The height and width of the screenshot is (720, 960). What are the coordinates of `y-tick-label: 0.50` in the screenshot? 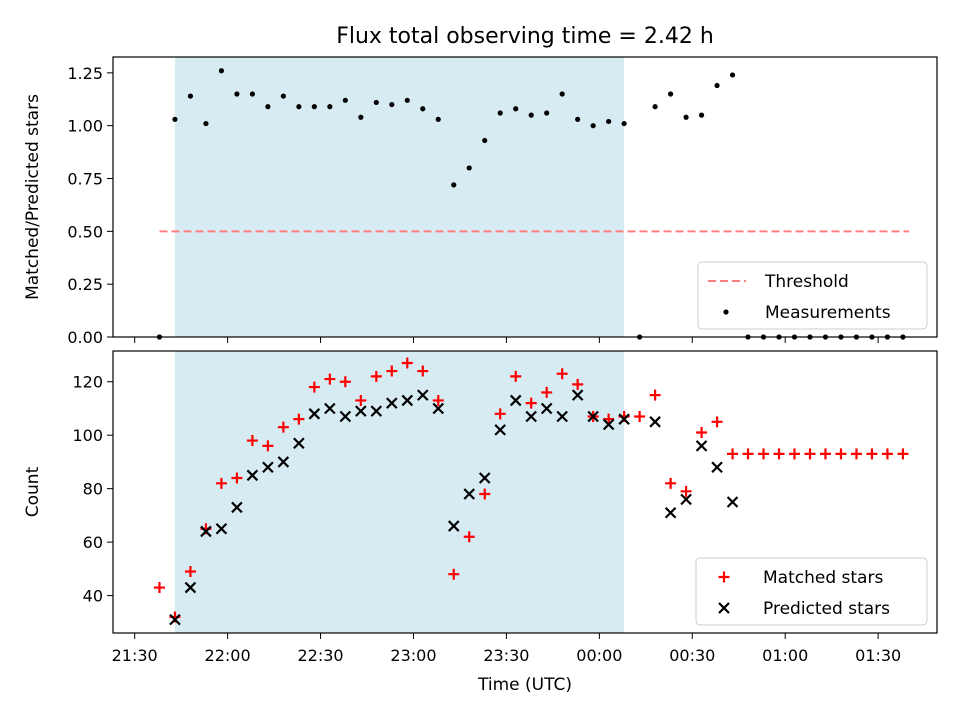 It's located at (85, 231).